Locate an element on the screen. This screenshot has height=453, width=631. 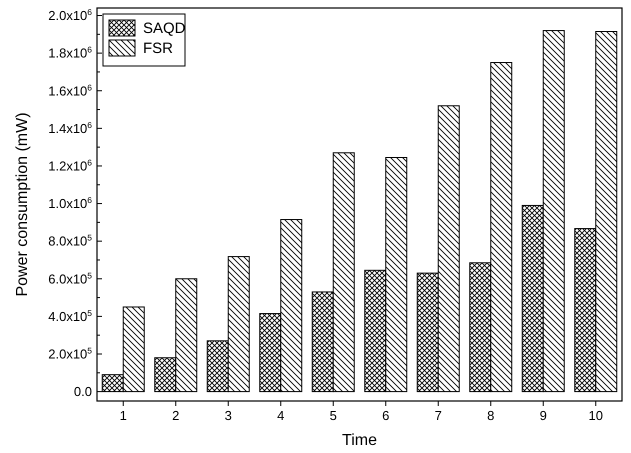
legend-label: SAQD is located at coordinates (164, 28).